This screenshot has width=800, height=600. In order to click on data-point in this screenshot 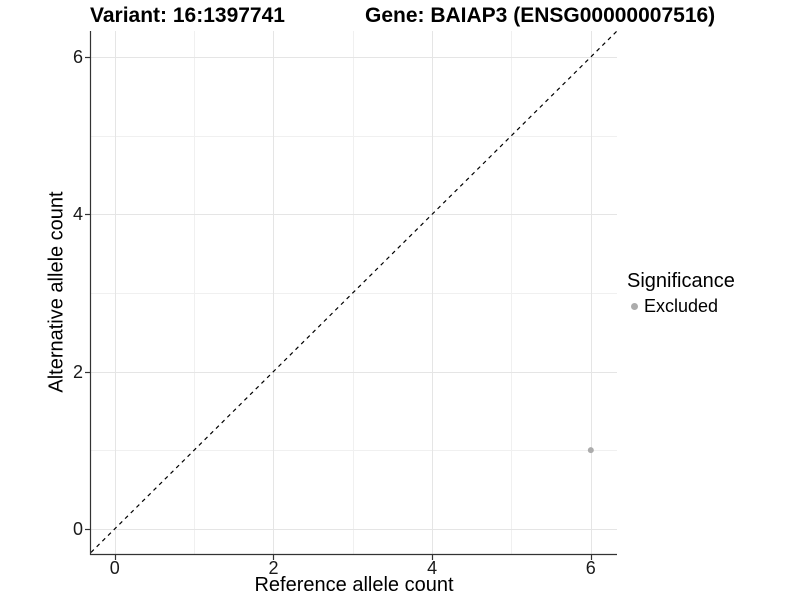, I will do `click(590, 450)`.